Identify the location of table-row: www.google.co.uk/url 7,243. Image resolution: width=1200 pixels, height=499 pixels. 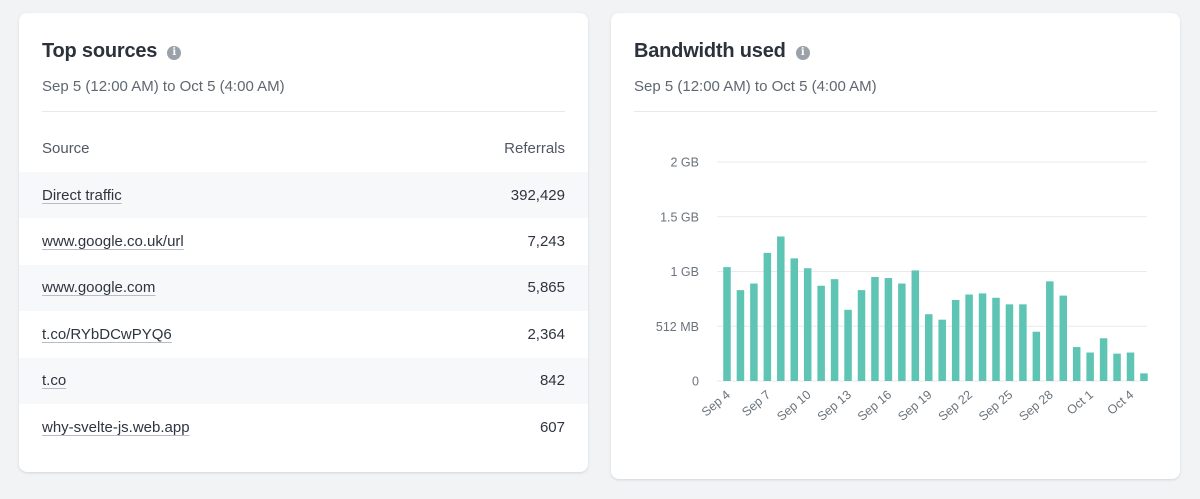
(303, 241).